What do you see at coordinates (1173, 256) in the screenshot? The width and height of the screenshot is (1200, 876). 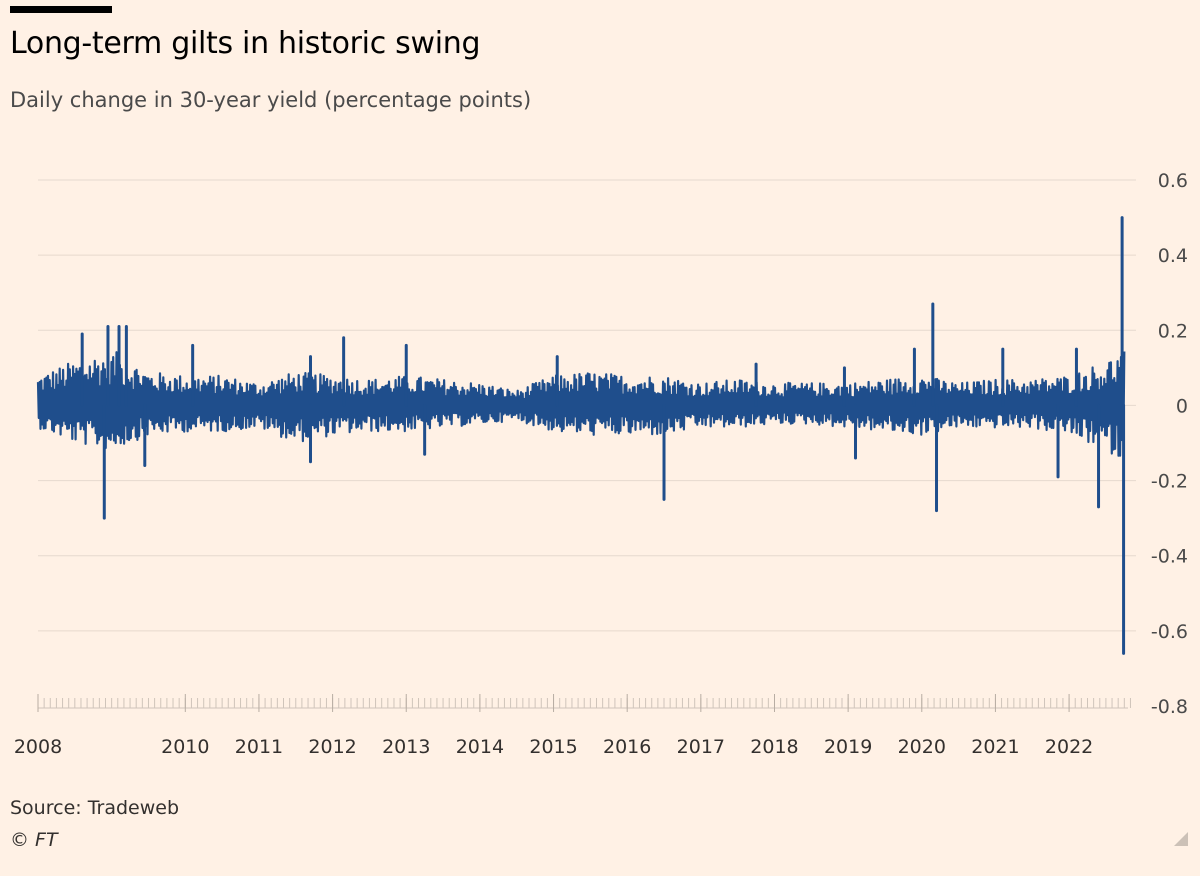 I see `y-tick-label: 0.4` at bounding box center [1173, 256].